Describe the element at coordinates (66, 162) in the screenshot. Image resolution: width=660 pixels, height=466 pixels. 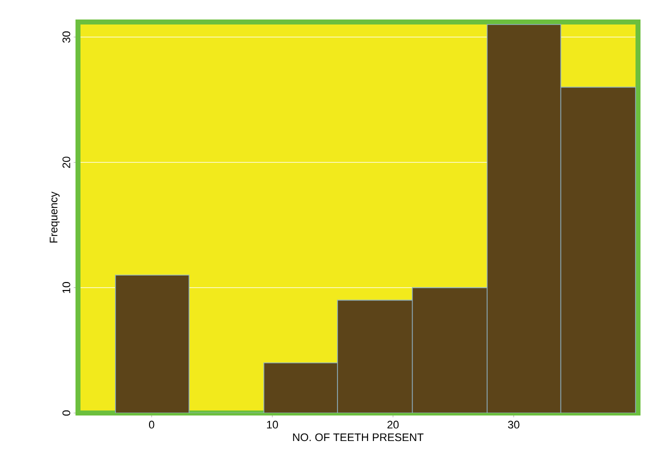
I see `y-tick-label: 20` at that location.